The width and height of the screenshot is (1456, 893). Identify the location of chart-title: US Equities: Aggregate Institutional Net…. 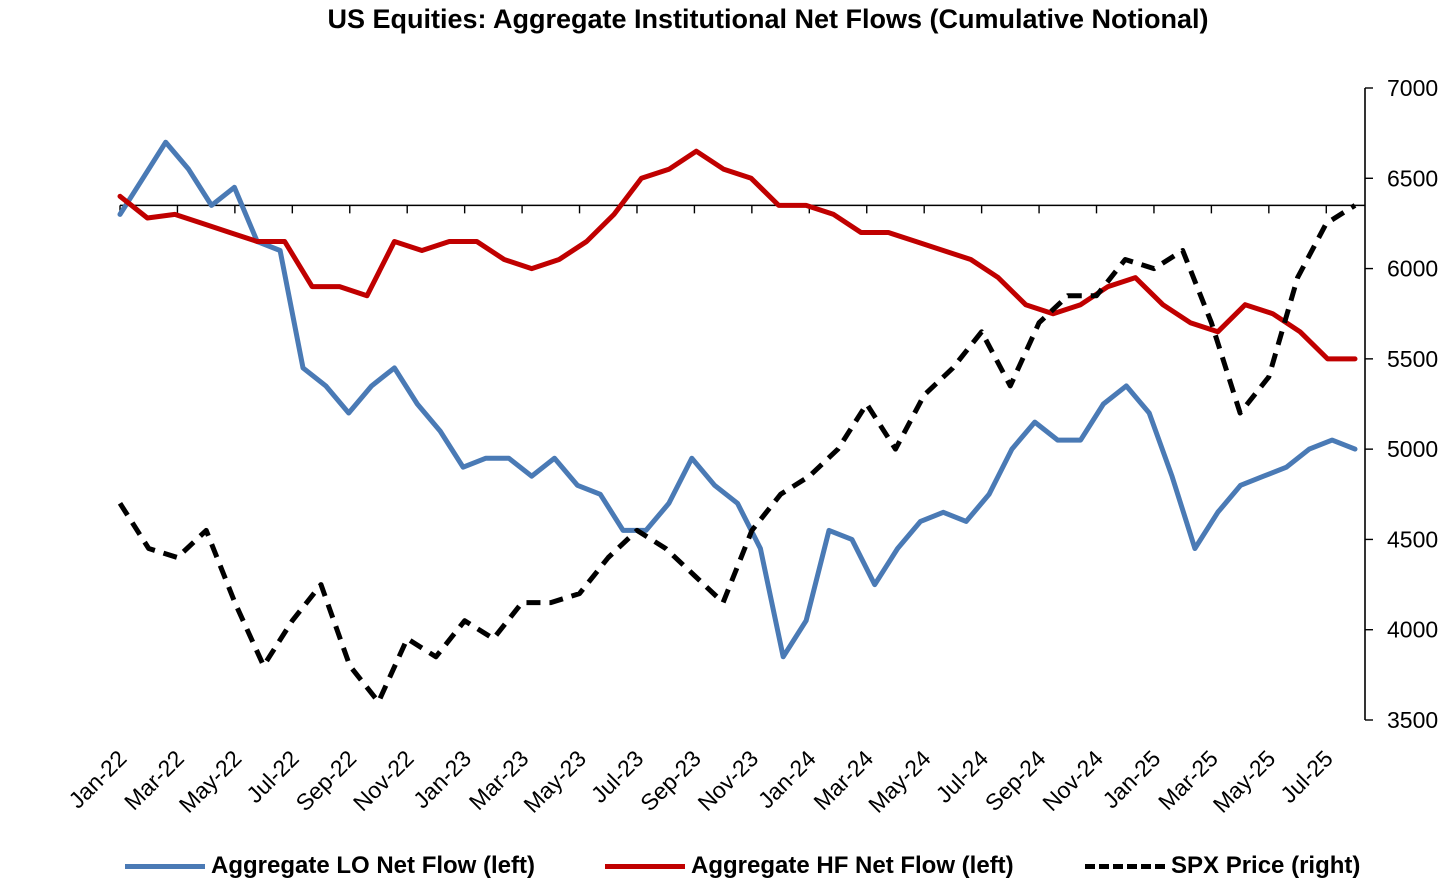
(768, 19).